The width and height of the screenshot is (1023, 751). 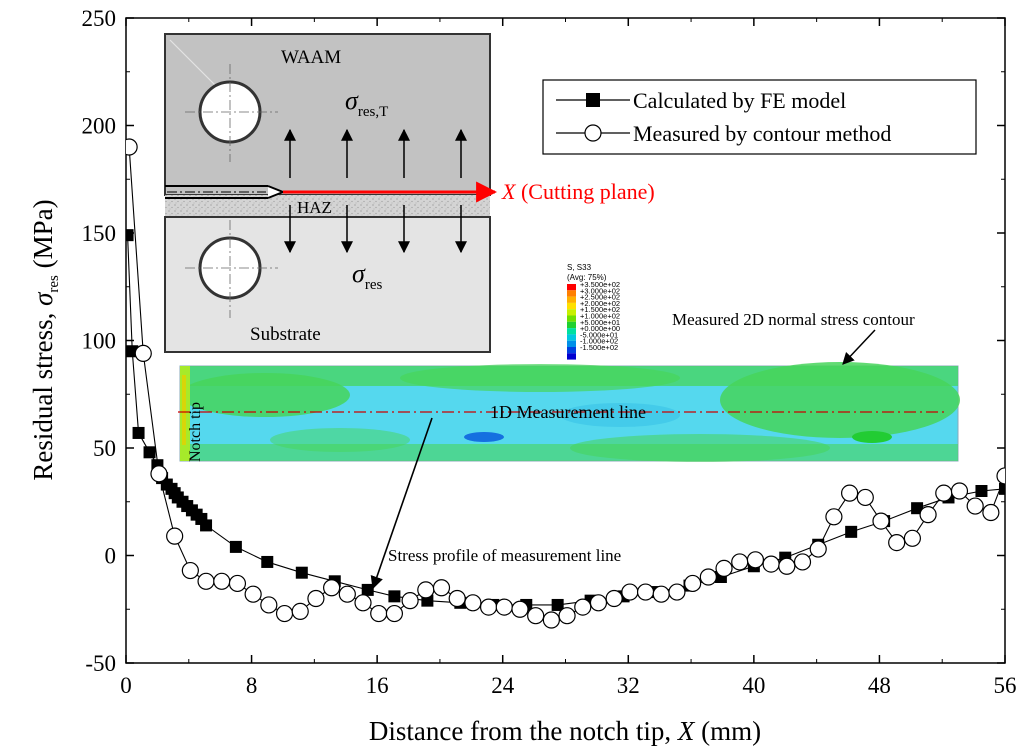 I want to click on colorbar-label: -5.000e+01, so click(x=599, y=334).